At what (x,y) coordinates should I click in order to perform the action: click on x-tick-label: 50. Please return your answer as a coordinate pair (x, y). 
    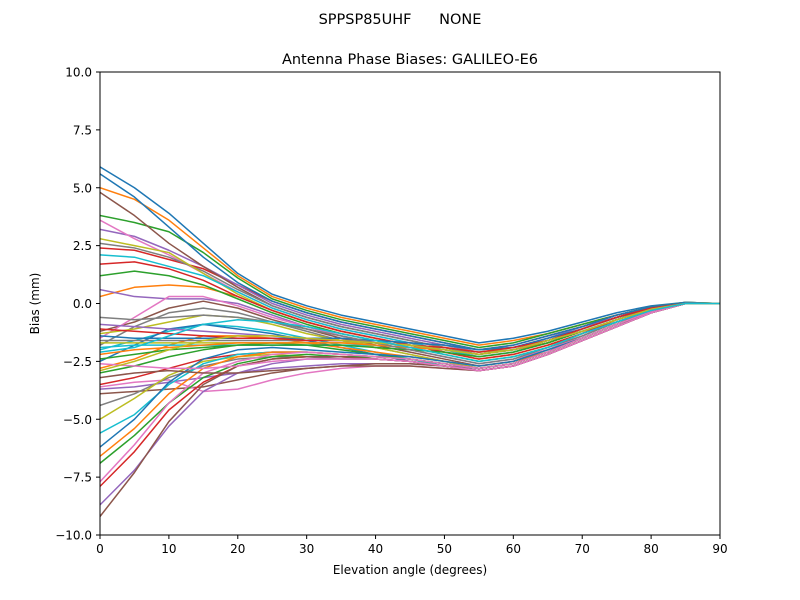
    Looking at the image, I should click on (444, 549).